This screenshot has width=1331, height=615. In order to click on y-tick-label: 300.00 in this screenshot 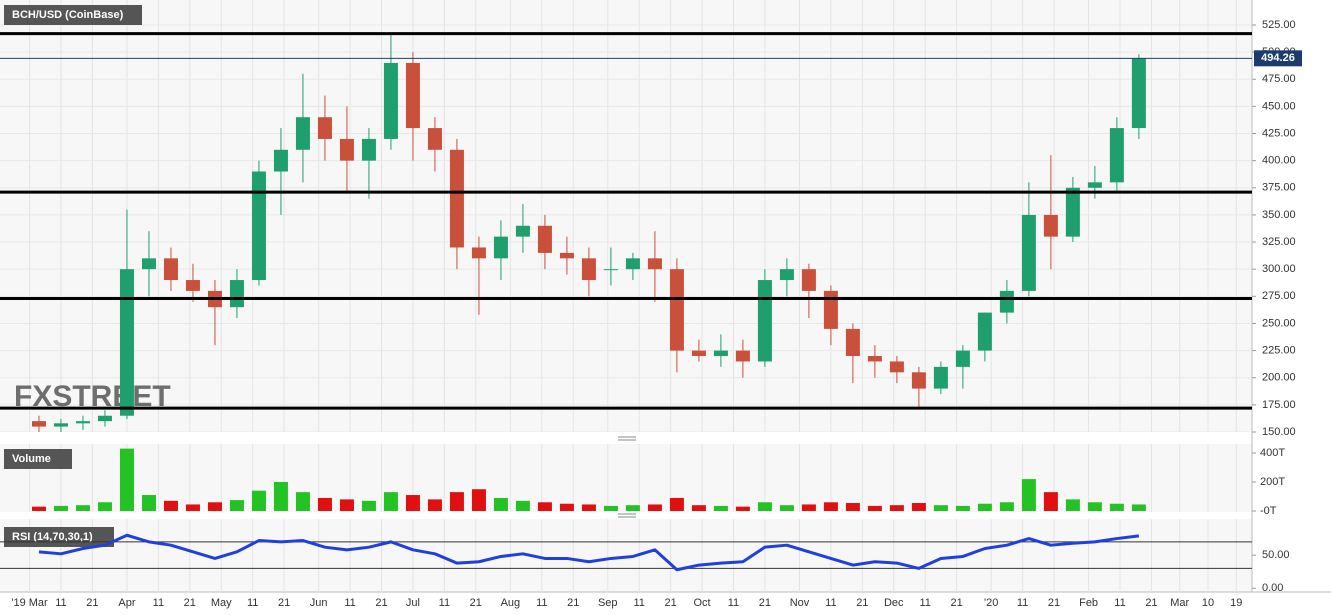, I will do `click(1279, 269)`.